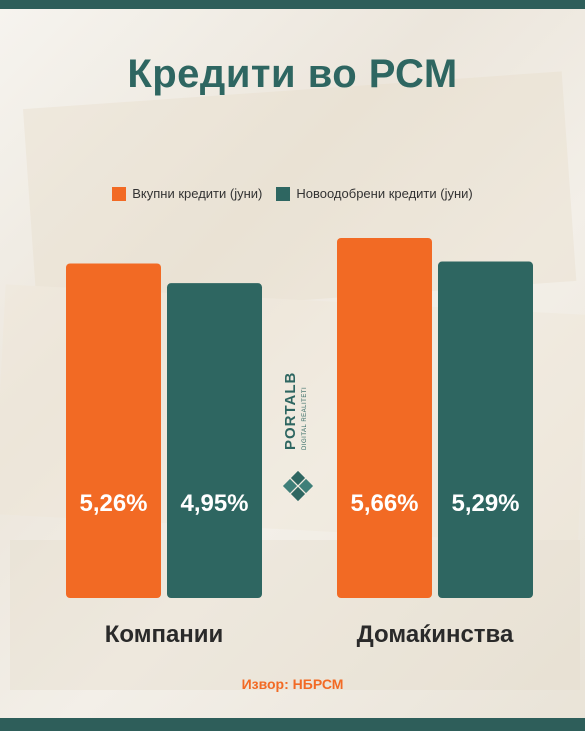 The image size is (585, 731). I want to click on page-title: Кредити во РСМ, so click(292, 74).